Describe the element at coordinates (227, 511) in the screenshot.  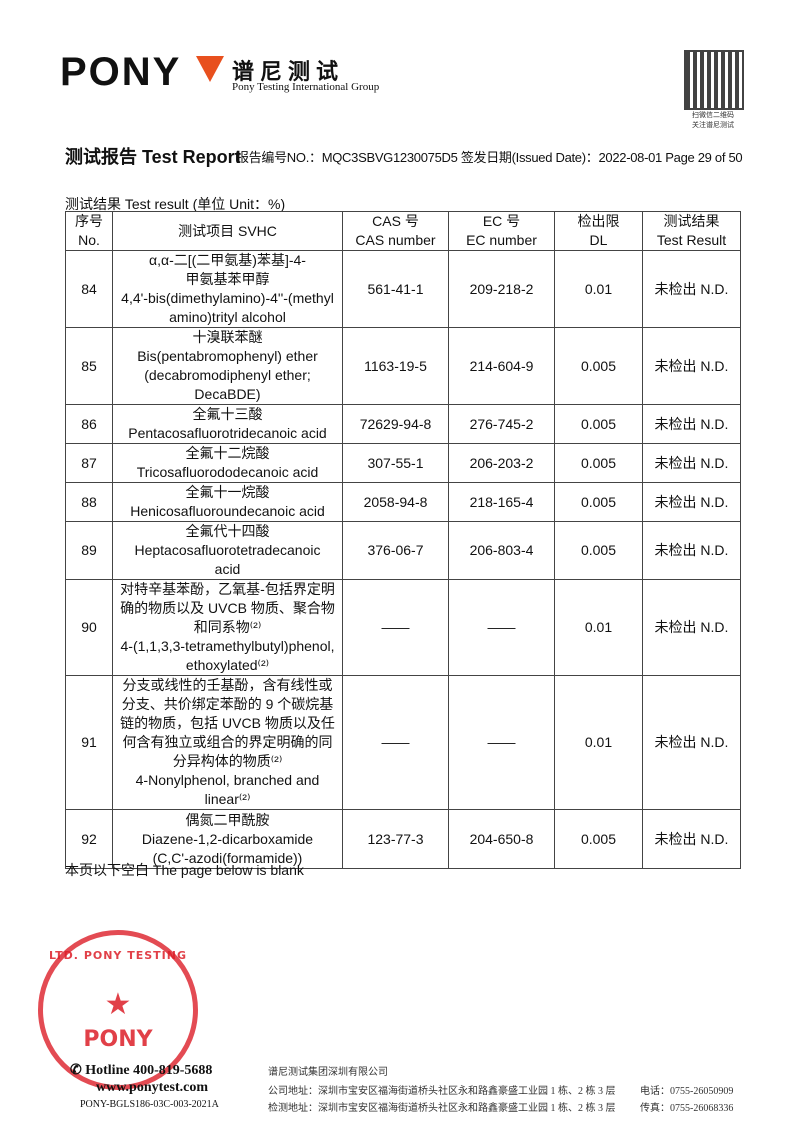
I see `substance-name-line: Henicosafluoroundecanoic acid` at that location.